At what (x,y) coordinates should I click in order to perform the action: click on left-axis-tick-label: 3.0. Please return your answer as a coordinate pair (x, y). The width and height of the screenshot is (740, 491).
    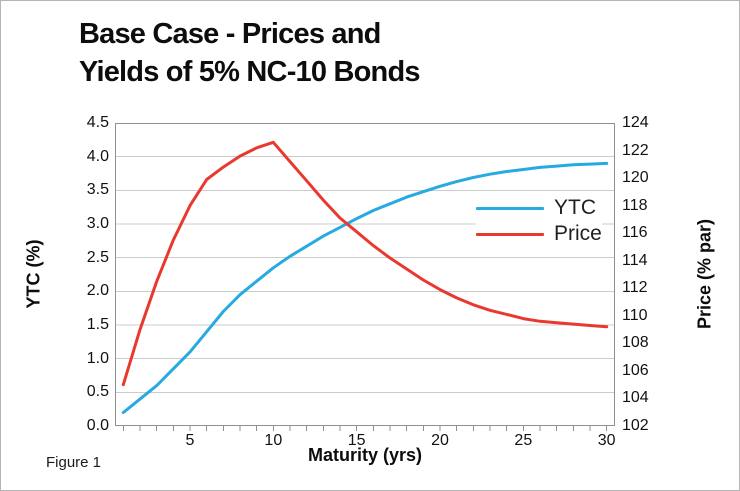
    Looking at the image, I should click on (97, 223).